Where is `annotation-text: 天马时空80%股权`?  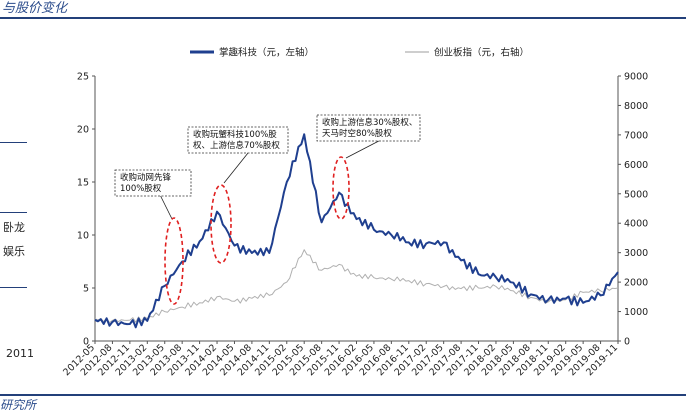 annotation-text: 天马时空80%股权 is located at coordinates (357, 133).